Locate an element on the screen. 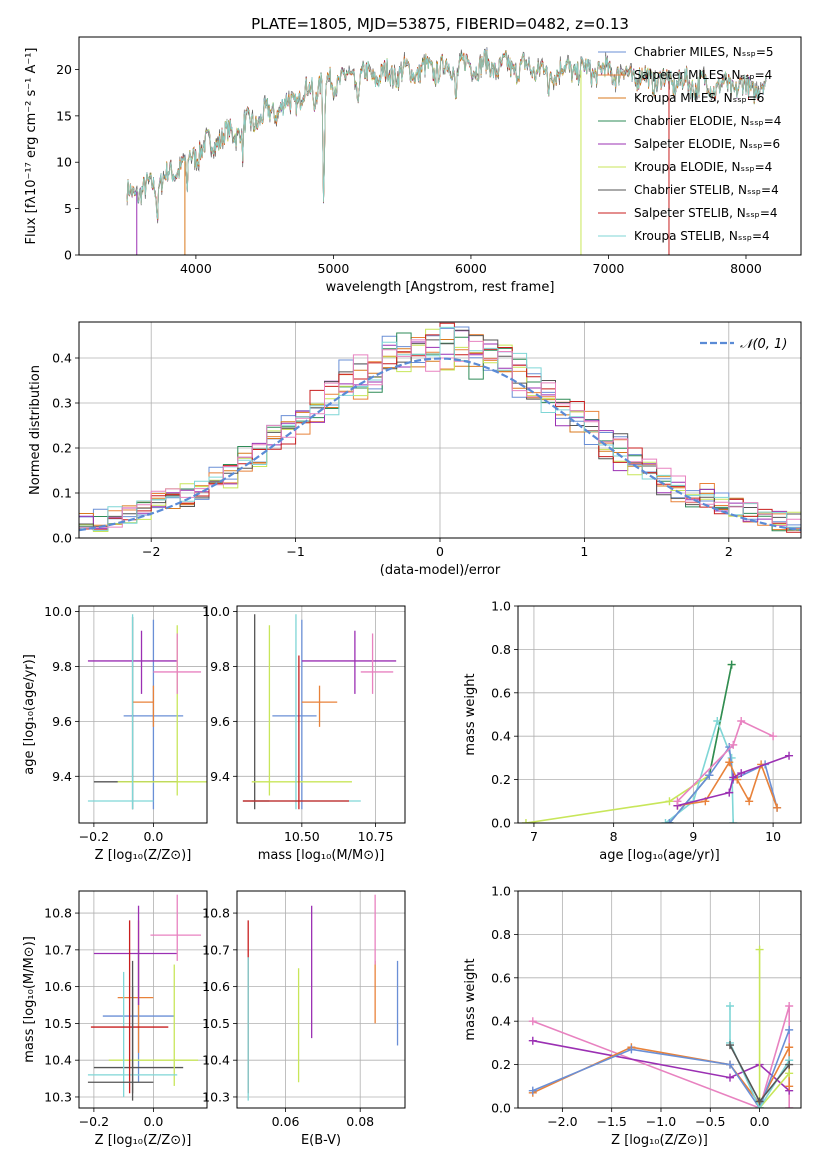  x-tick-label: −0.5 is located at coordinates (710, 1121).